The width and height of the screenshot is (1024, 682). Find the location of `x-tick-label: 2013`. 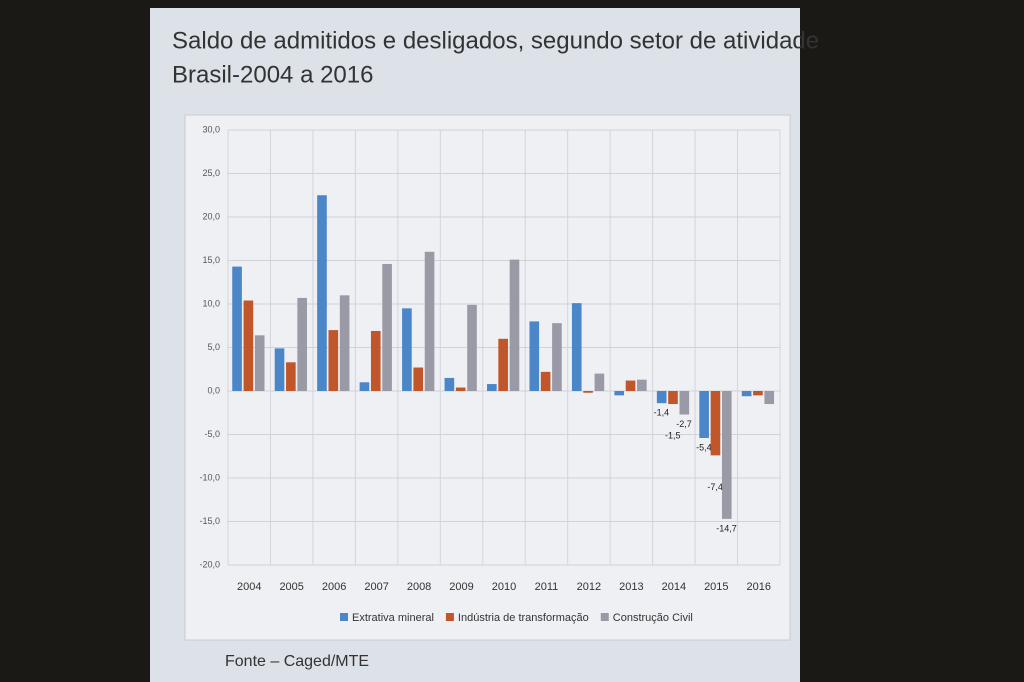

x-tick-label: 2013 is located at coordinates (631, 587).